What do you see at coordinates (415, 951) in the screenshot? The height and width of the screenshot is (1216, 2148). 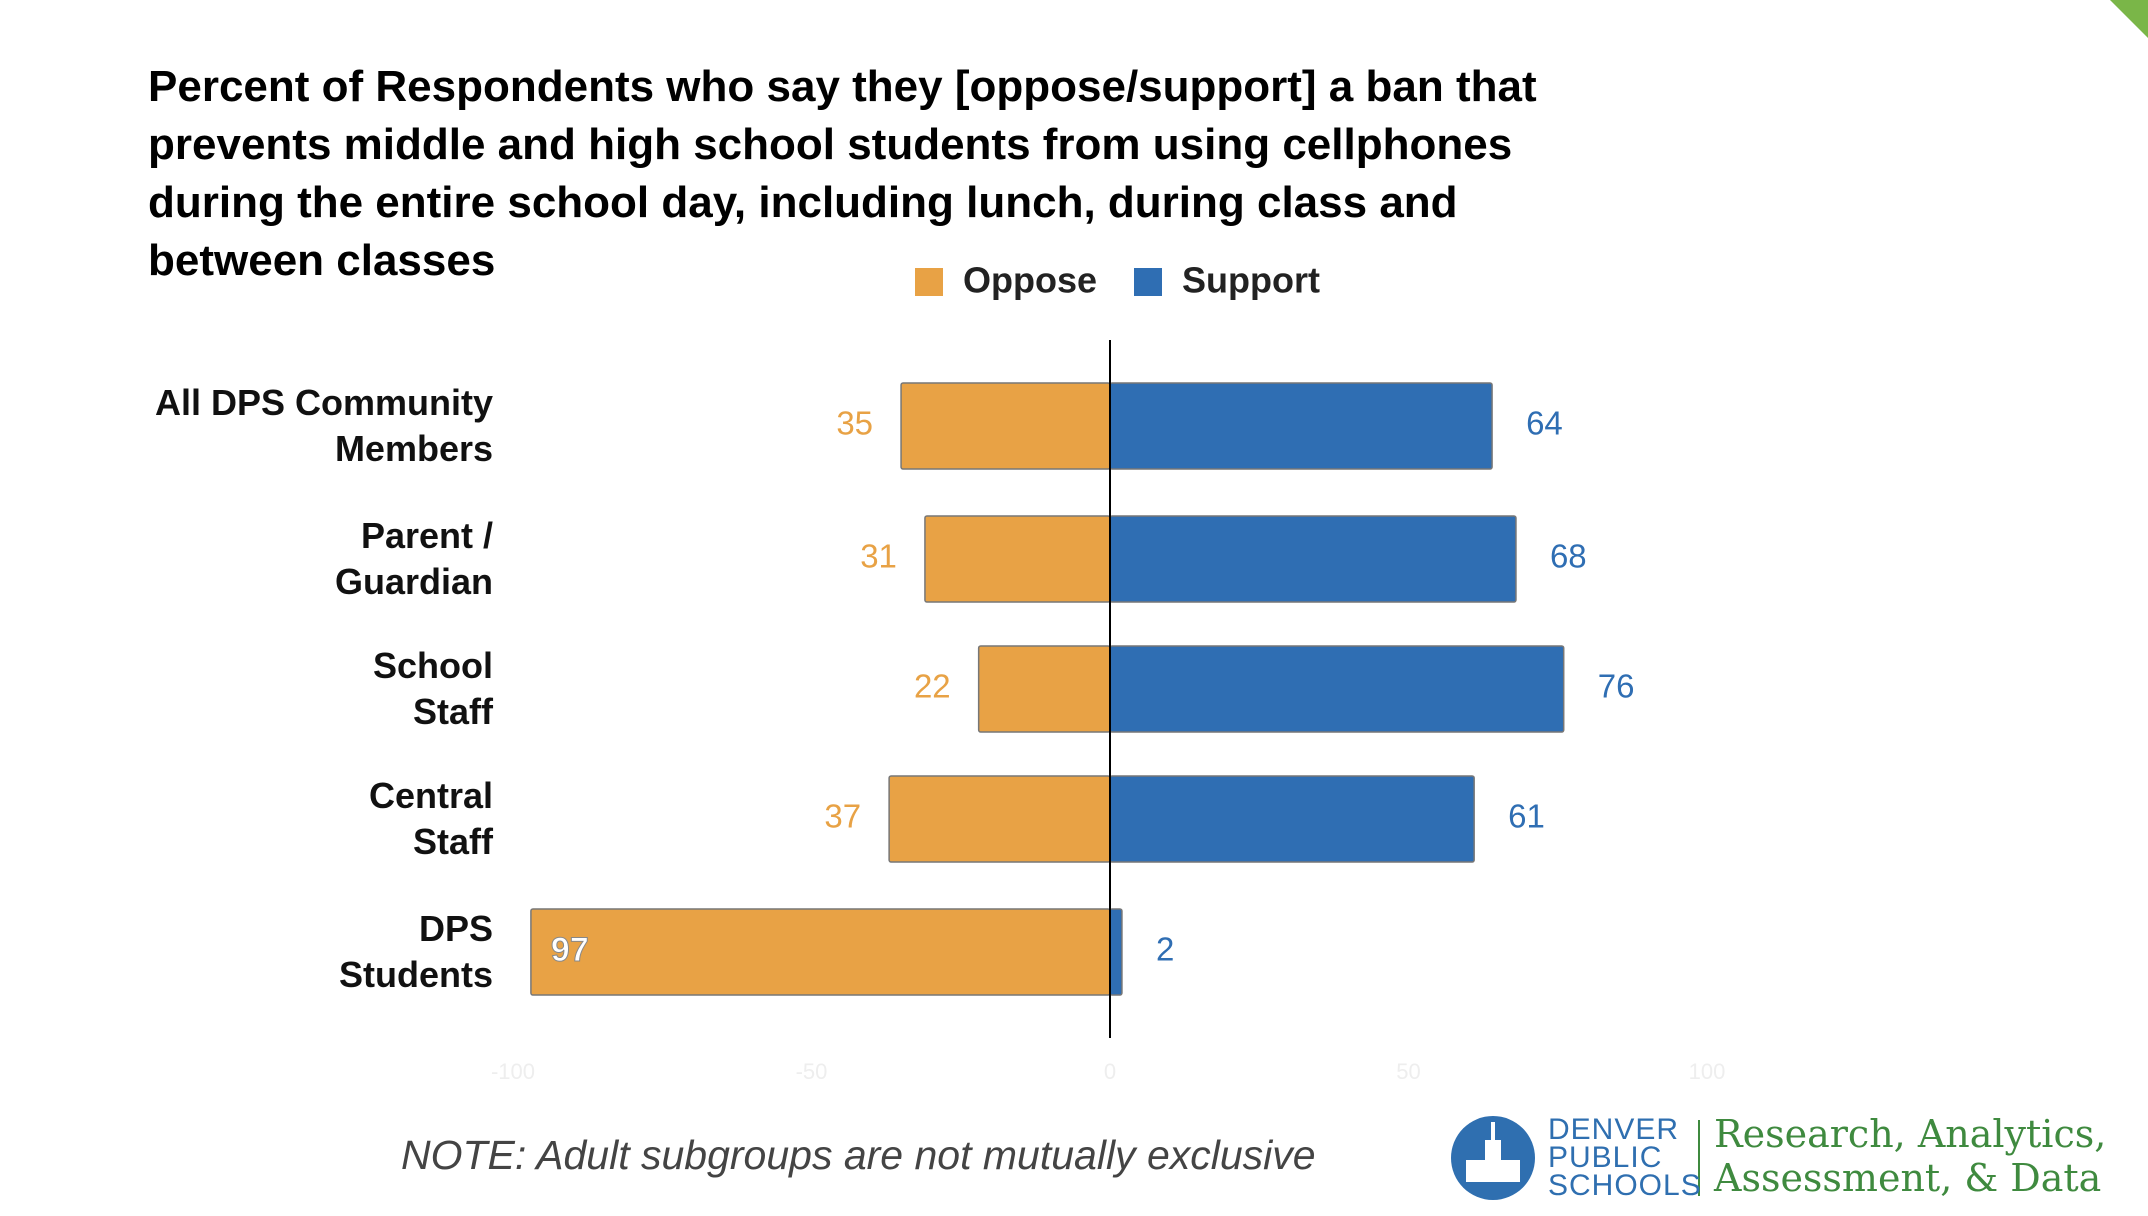 I see `category-label: DPS Students` at bounding box center [415, 951].